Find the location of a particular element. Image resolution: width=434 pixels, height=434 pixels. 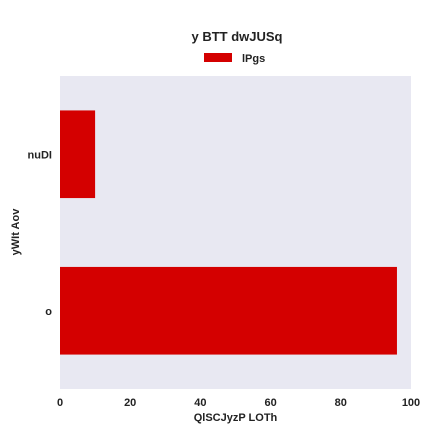

y-tick-label: o is located at coordinates (48, 312).